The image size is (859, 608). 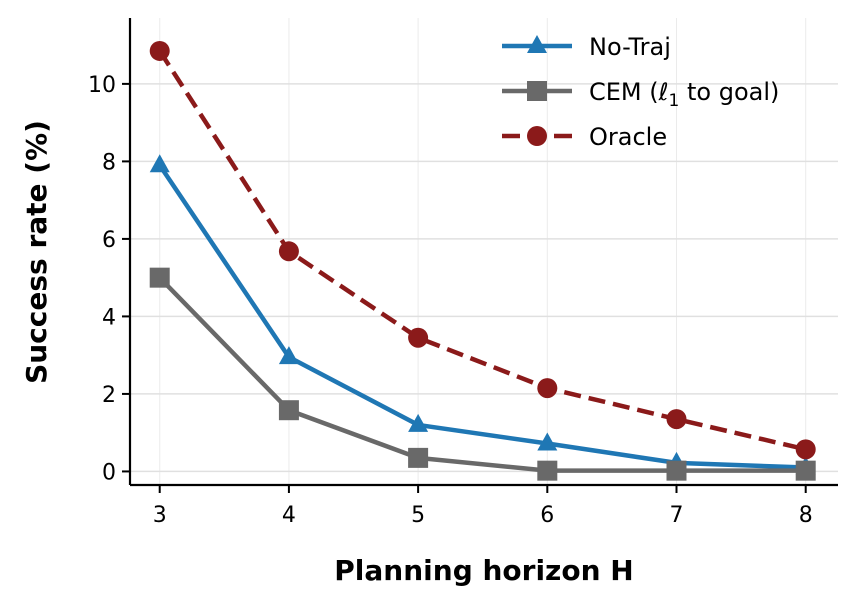 I want to click on legend: No-Traj CEM (ℓ1 to goal) Oracle, so click(x=640, y=92).